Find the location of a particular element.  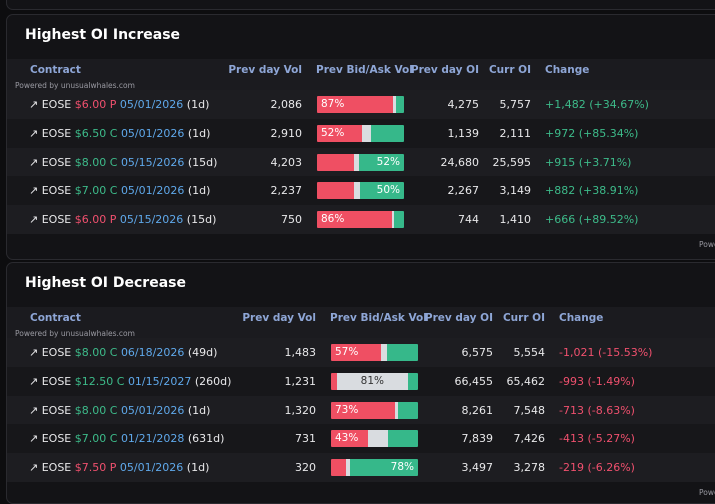

prev-day-oi: 8,261 is located at coordinates (477, 410).